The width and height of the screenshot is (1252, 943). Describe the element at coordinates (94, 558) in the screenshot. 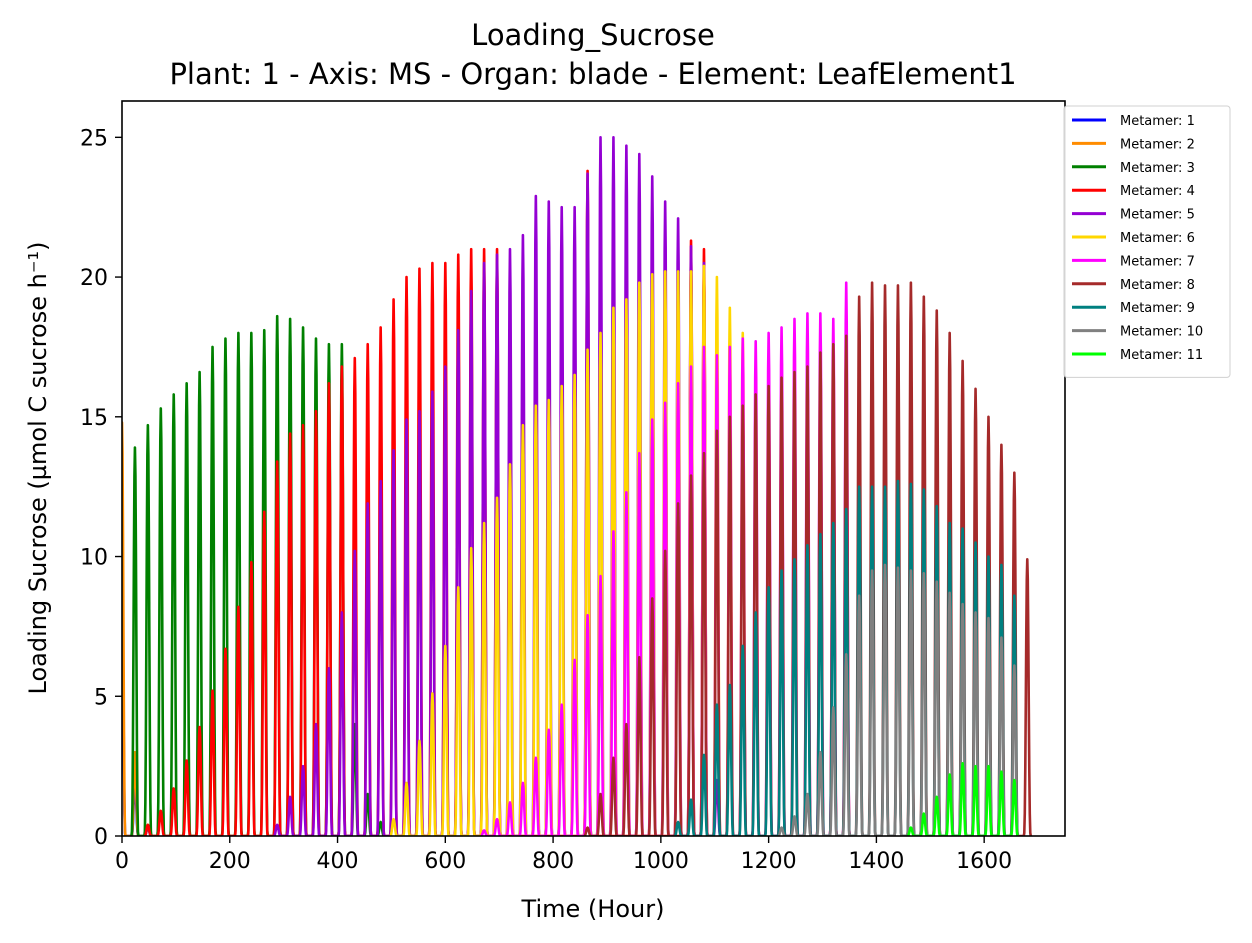

I see `y-tick-label: 10` at that location.